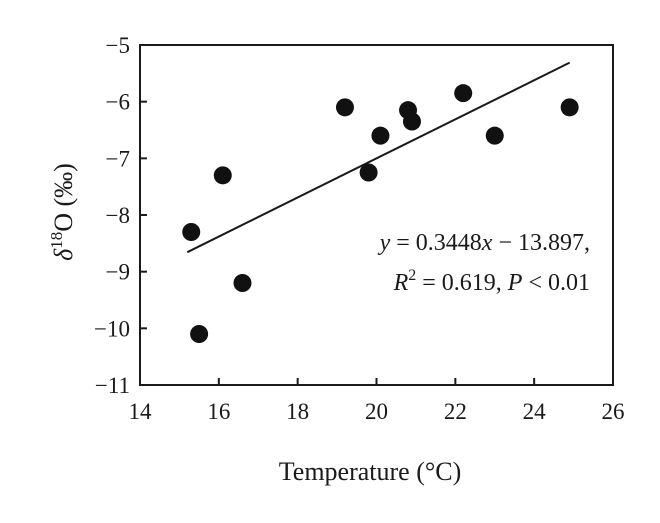  Describe the element at coordinates (112, 385) in the screenshot. I see `y-tick-label: −11` at that location.